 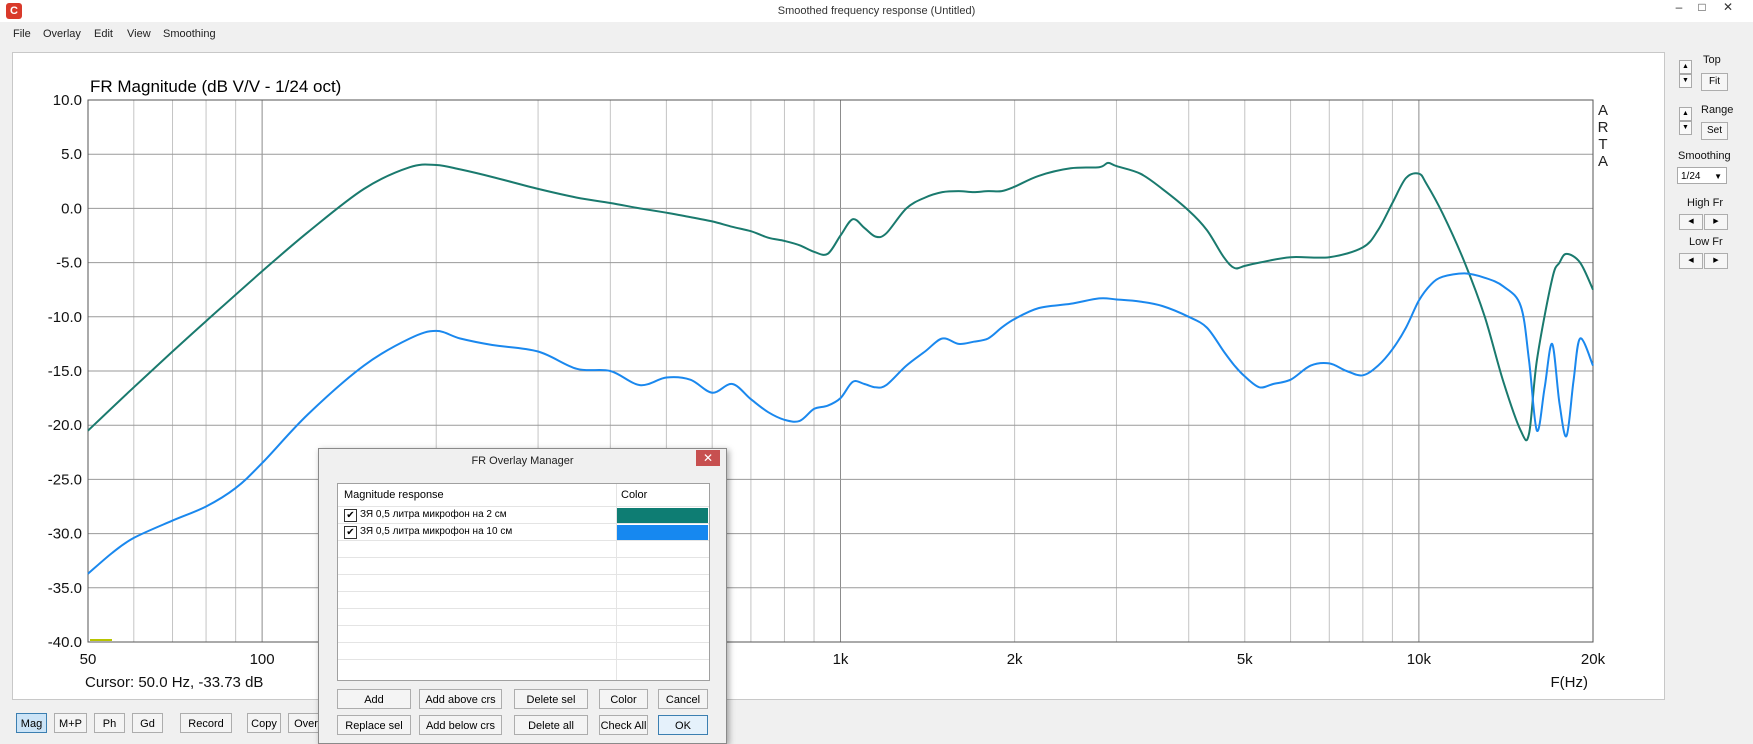 I want to click on x-tick-label: 50, so click(x=88, y=659).